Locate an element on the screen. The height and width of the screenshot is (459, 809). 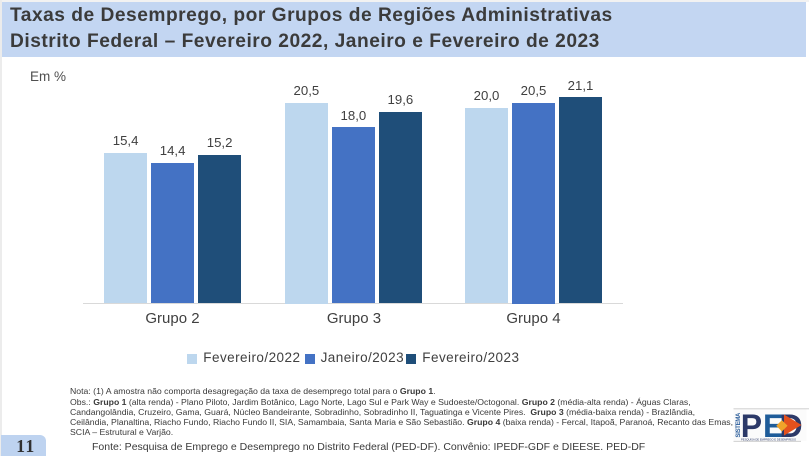
svg-text:PESQUISA DE EMPREGO E DESEMPRE: PESQUISA DE EMPREGO E DESEMPREGO is located at coordinates (768, 440).